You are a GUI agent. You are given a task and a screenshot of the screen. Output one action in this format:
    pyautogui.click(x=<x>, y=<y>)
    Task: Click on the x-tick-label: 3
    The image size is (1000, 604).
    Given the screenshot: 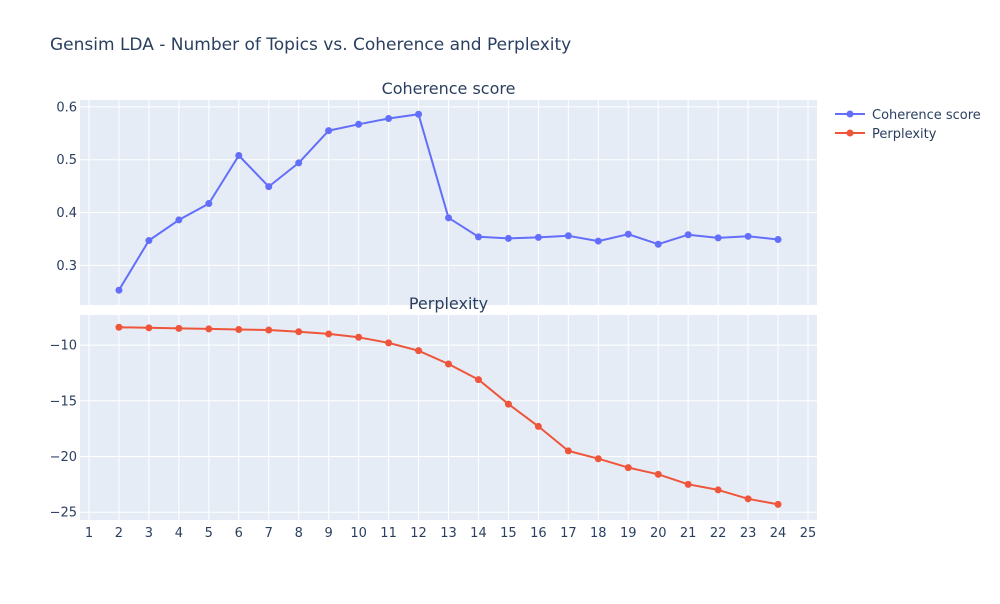 What is the action you would take?
    pyautogui.click(x=149, y=533)
    